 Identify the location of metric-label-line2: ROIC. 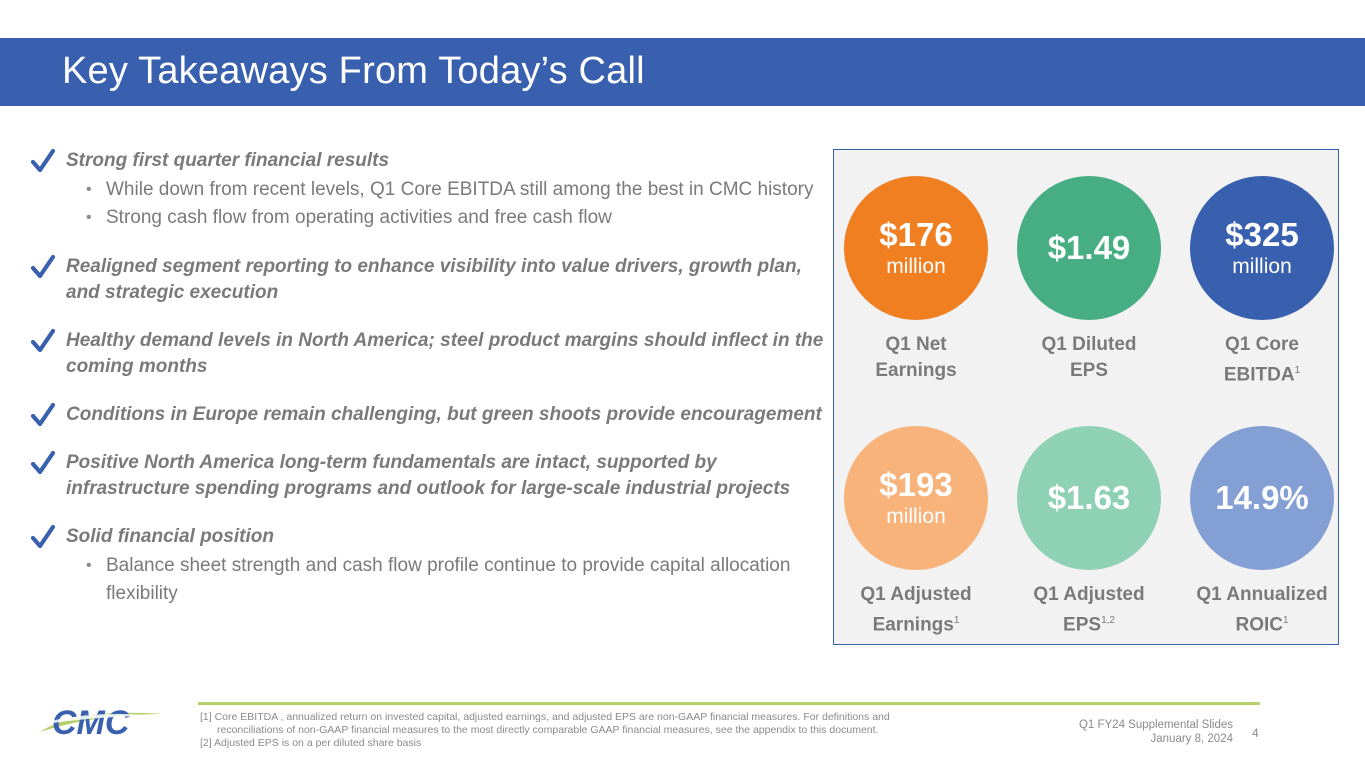
(1259, 625).